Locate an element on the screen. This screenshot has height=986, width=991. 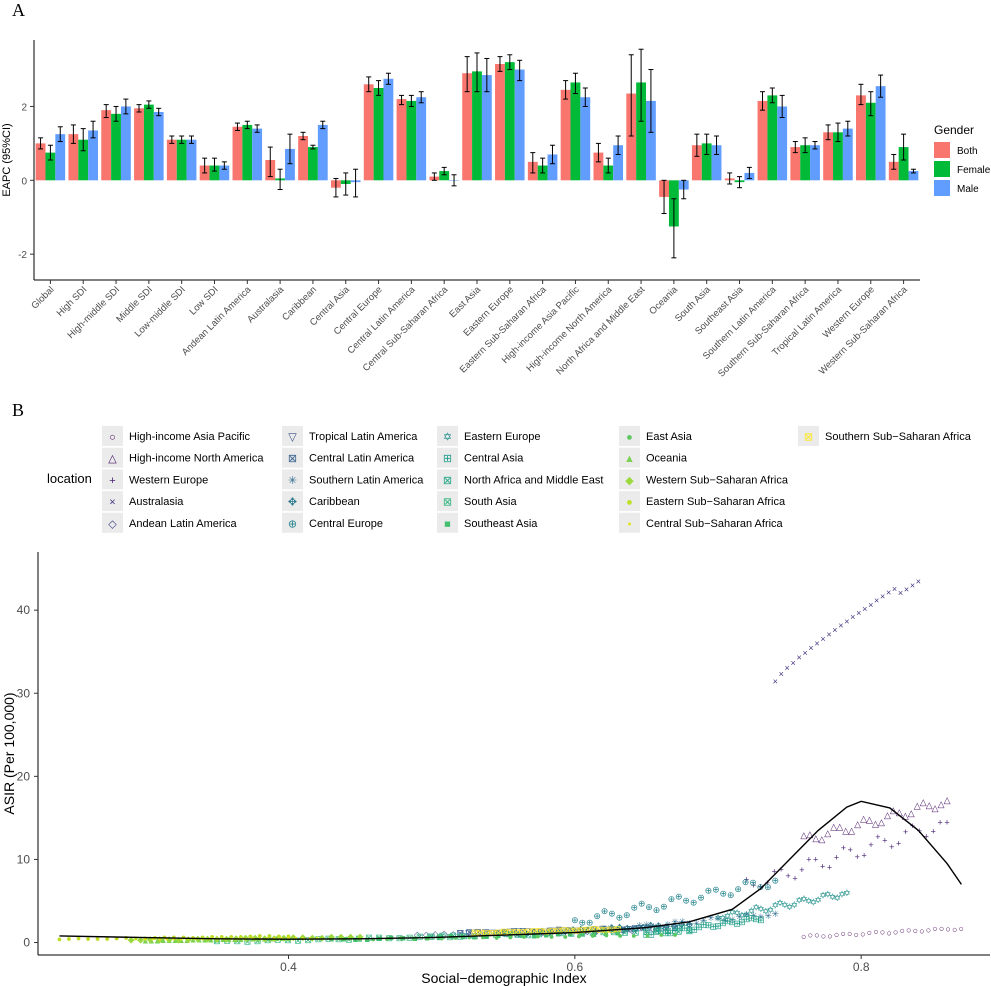
bar-female-middle-sdi is located at coordinates (148, 142).